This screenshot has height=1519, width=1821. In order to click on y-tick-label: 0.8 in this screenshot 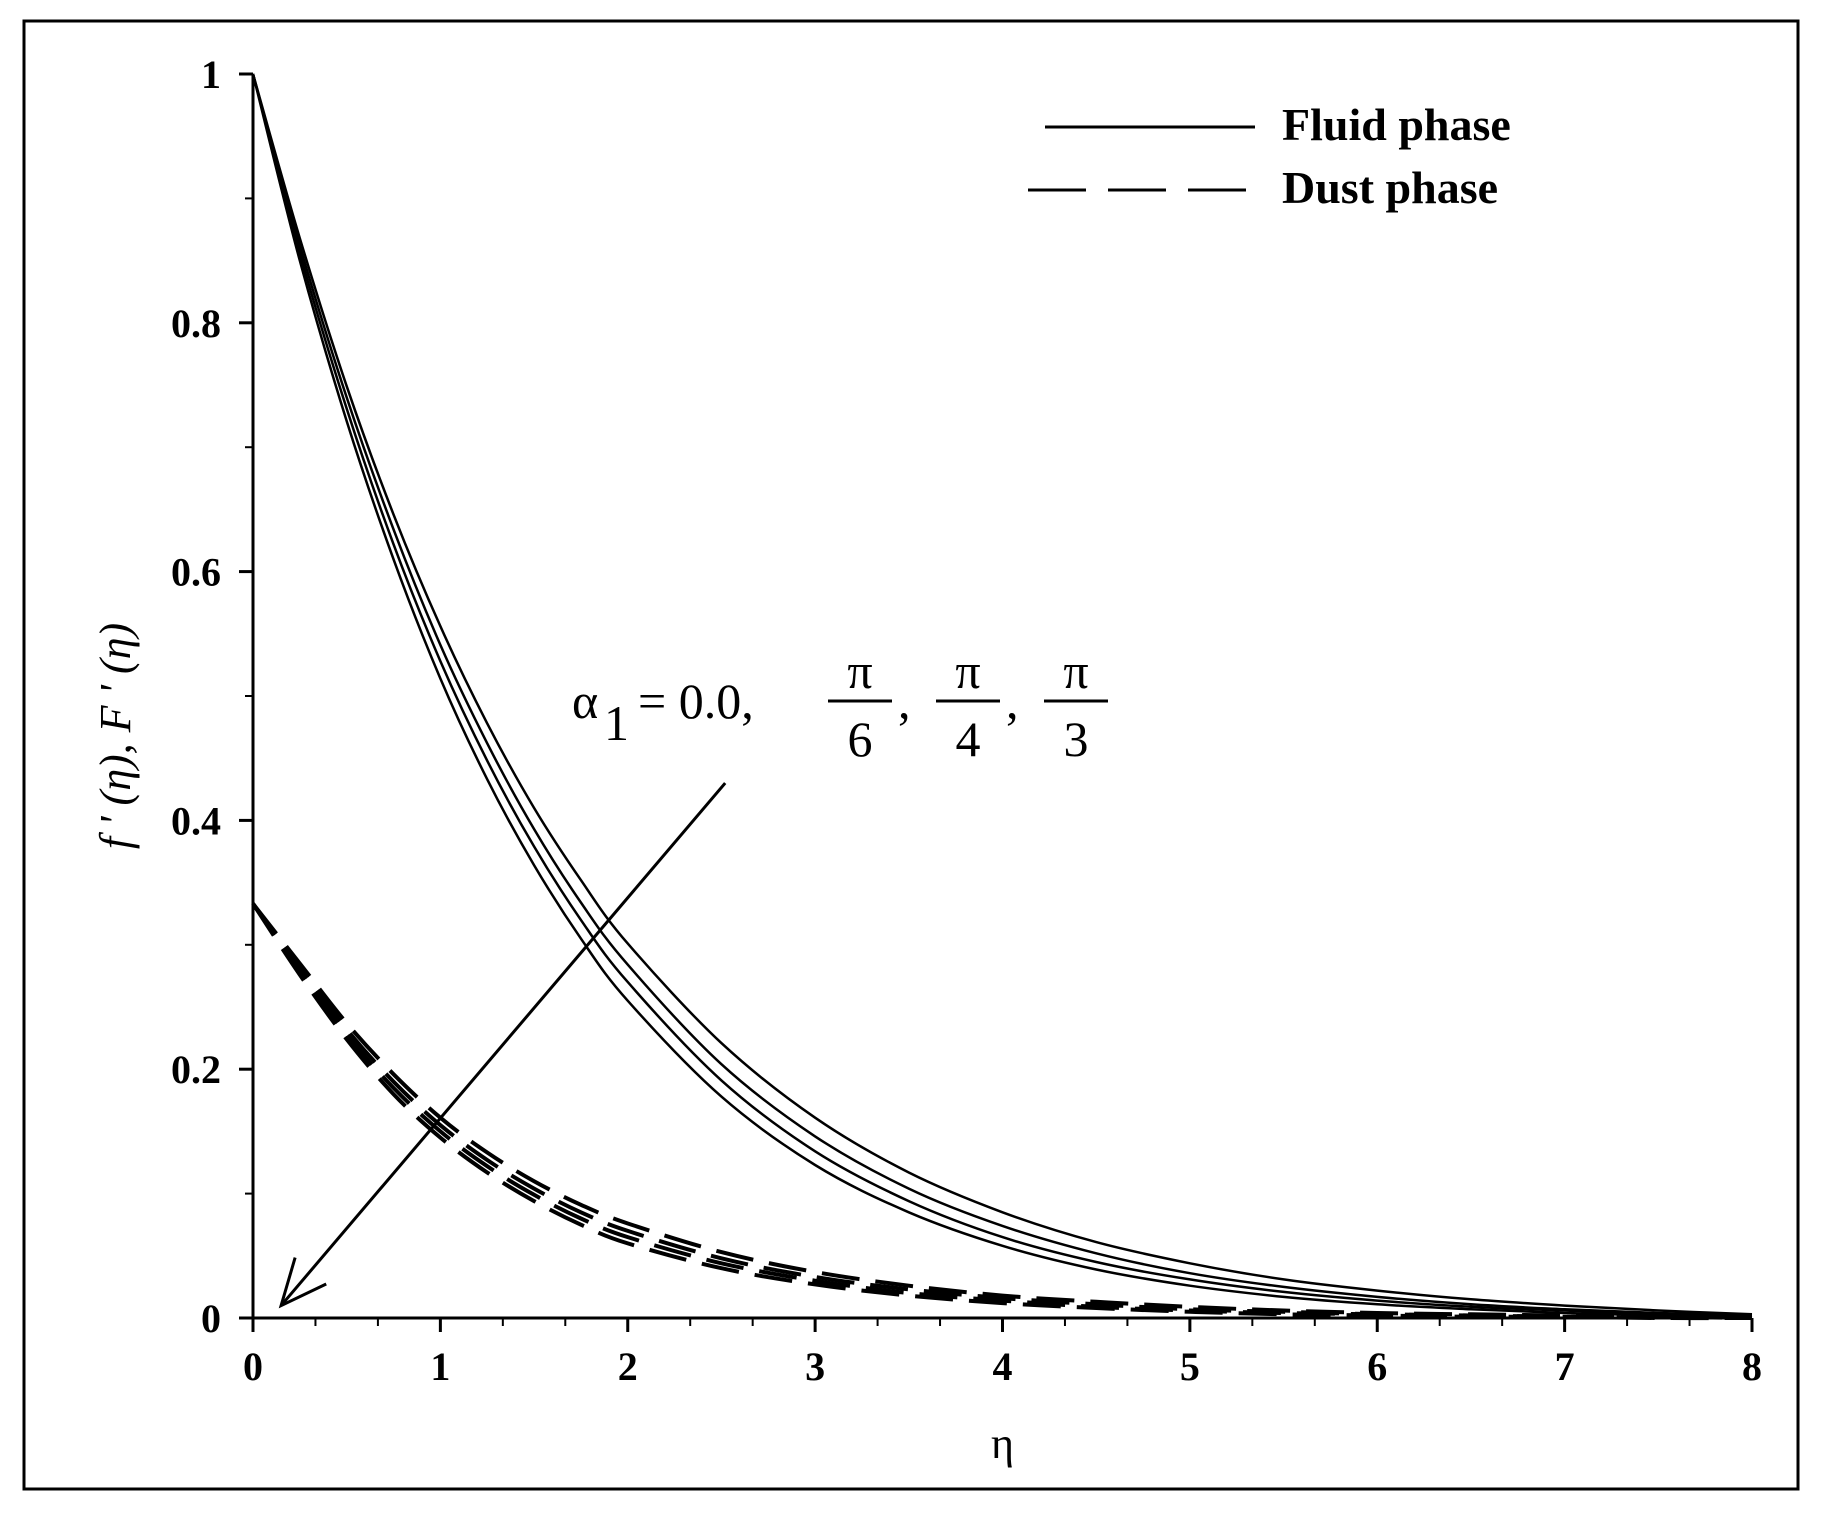, I will do `click(196, 323)`.